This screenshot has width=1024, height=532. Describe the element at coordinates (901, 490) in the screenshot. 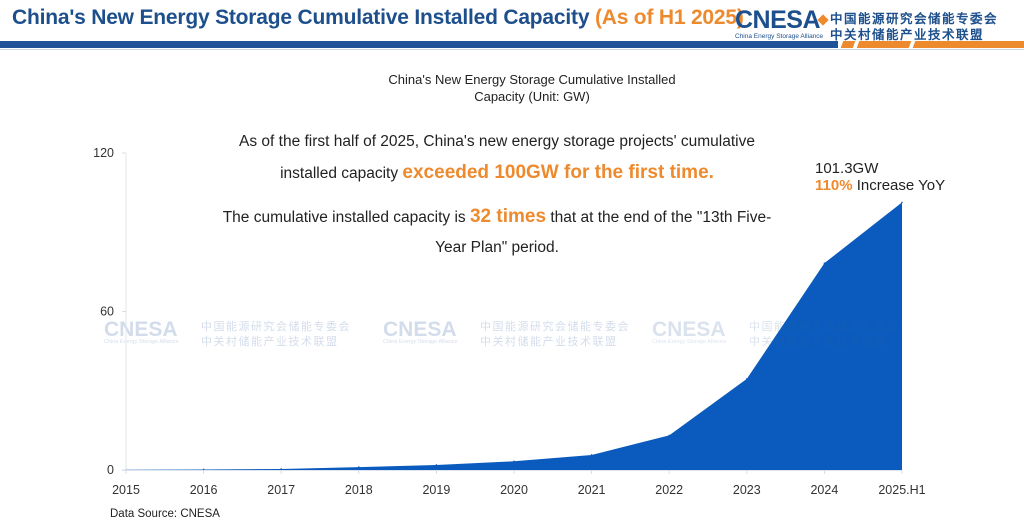

I see `x-tick-label-2025.H1: 2025.H1` at that location.